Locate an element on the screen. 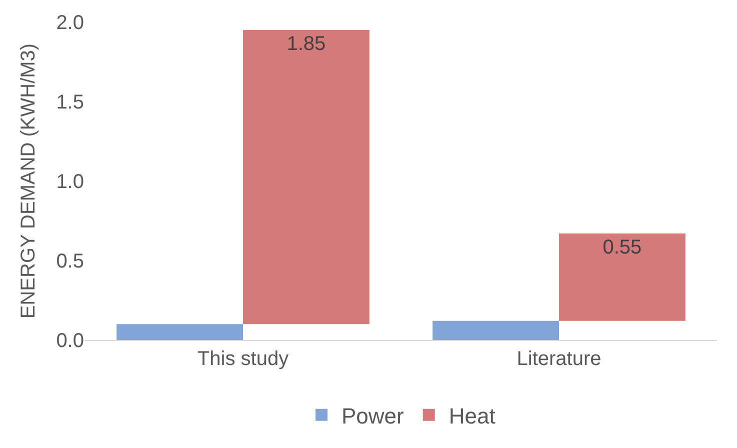 This screenshot has height=448, width=737. y-tick-label: 1.0 is located at coordinates (70, 182).